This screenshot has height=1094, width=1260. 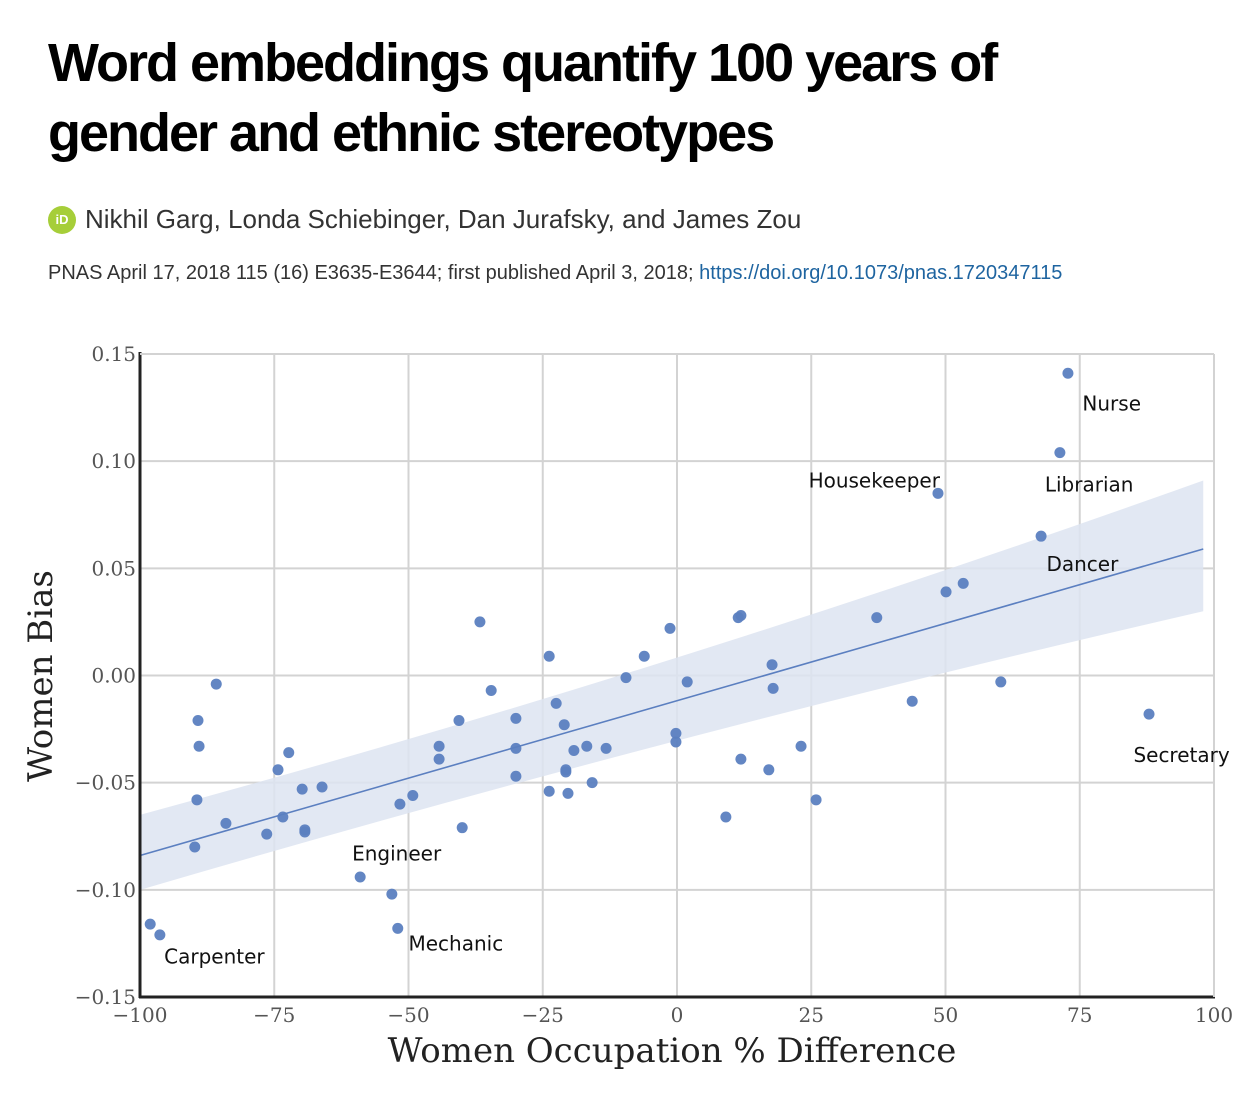 I want to click on annotation-mechanic: Mechanic, so click(x=456, y=943).